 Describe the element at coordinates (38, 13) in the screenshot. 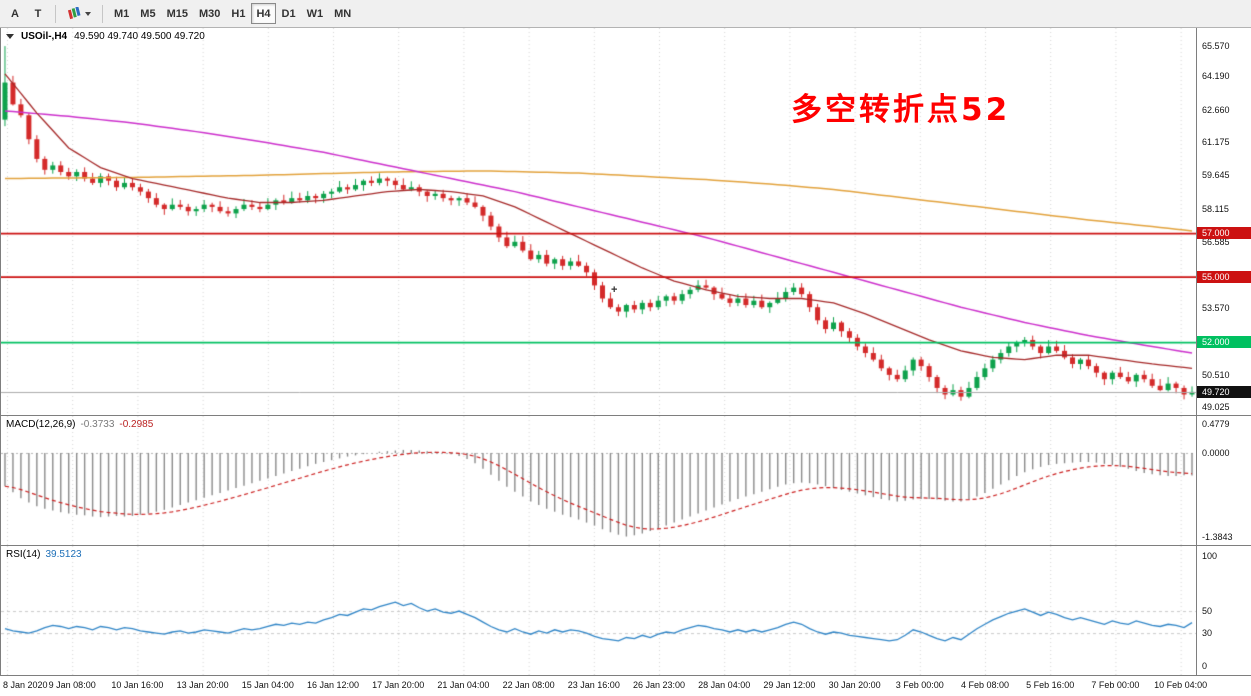

I see `text-cursor-tool-button: T` at that location.